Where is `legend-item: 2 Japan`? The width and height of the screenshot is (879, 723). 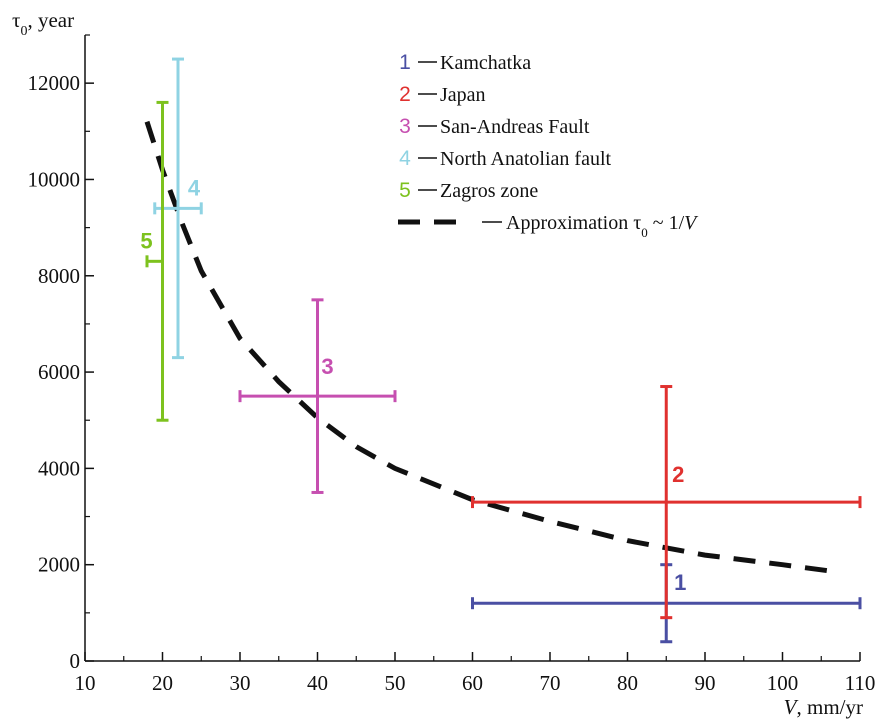 legend-item: 2 Japan is located at coordinates (442, 94).